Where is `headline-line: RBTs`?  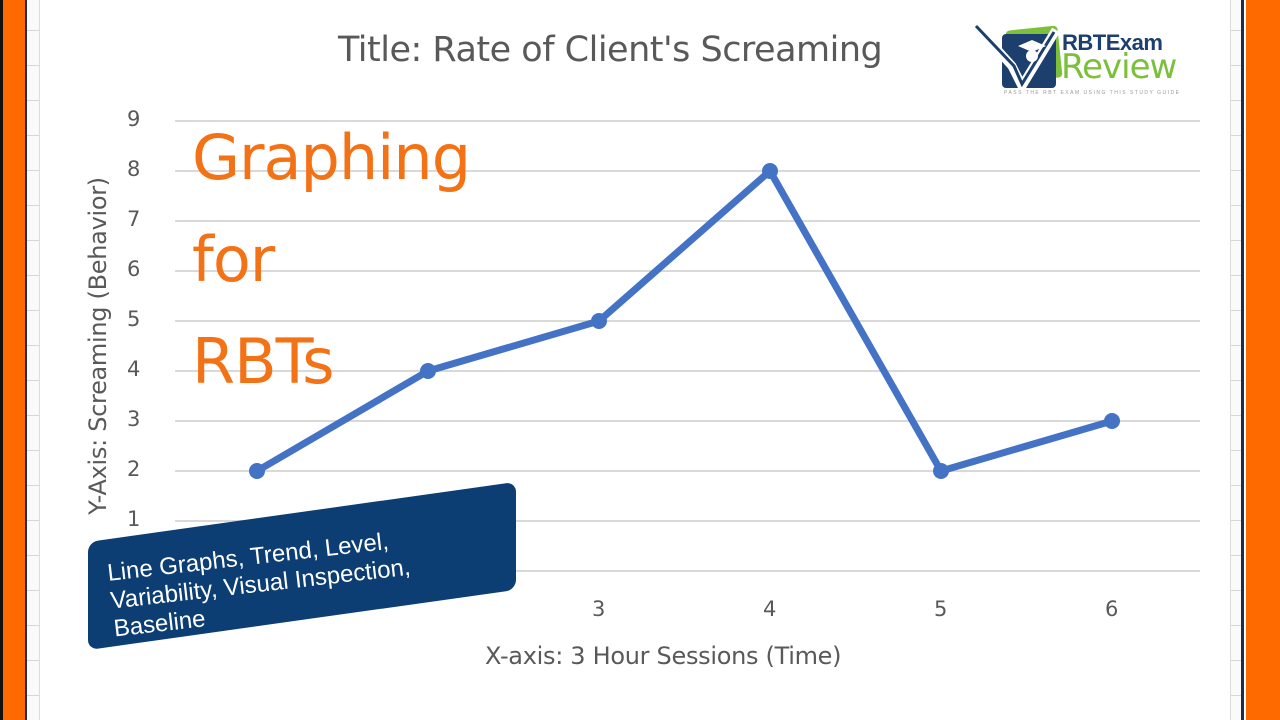
headline-line: RBTs is located at coordinates (263, 361).